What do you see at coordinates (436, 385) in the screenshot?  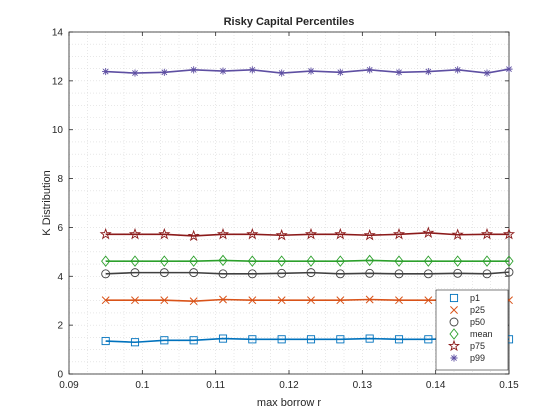 I see `x-tick-label: 0.14` at bounding box center [436, 385].